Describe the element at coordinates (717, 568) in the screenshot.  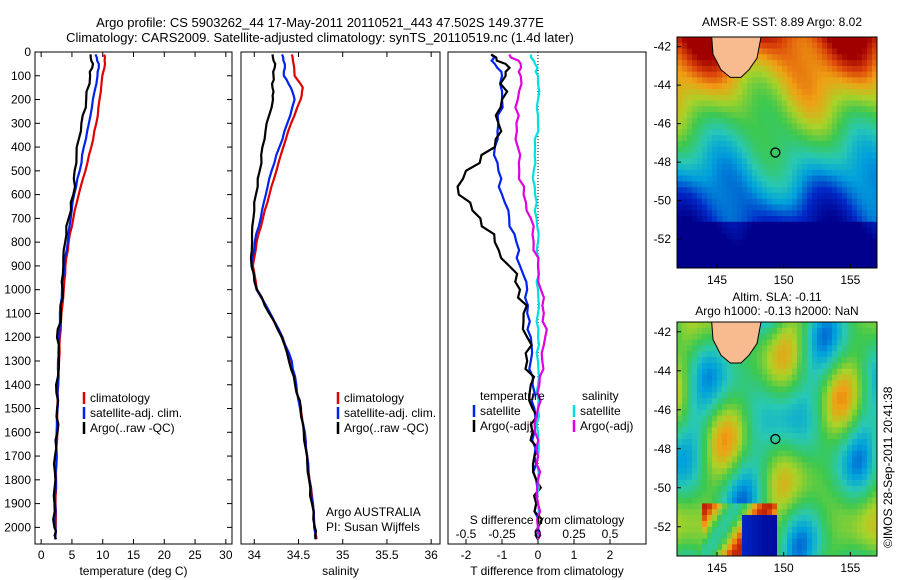
I see `sla-xtick-label: 145` at that location.